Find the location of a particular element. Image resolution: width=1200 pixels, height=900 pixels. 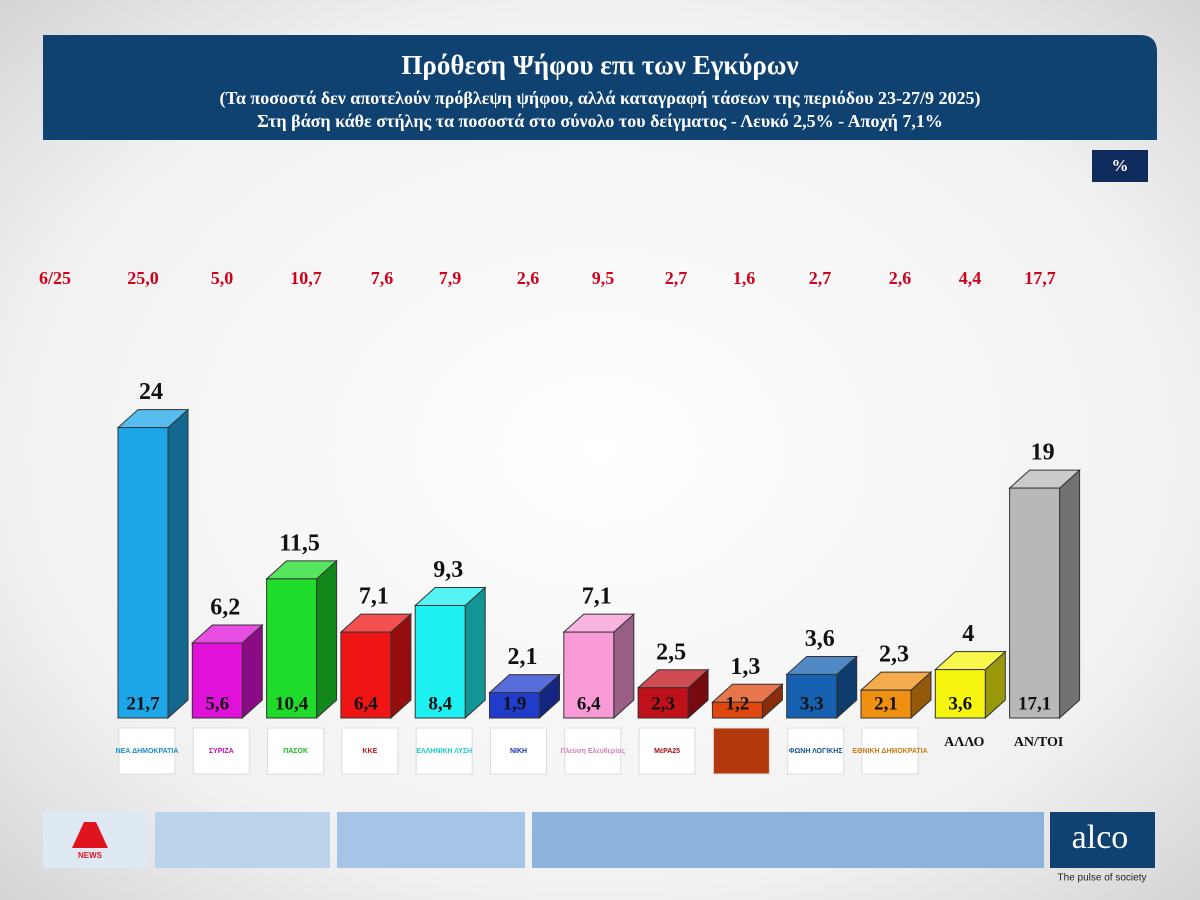

bar-base-label: 10,4 is located at coordinates (292, 703).